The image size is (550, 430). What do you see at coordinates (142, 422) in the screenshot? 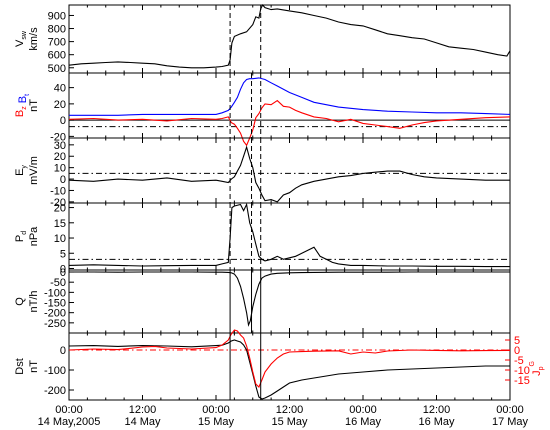
I see `x-tick-date: 14 May` at bounding box center [142, 422].